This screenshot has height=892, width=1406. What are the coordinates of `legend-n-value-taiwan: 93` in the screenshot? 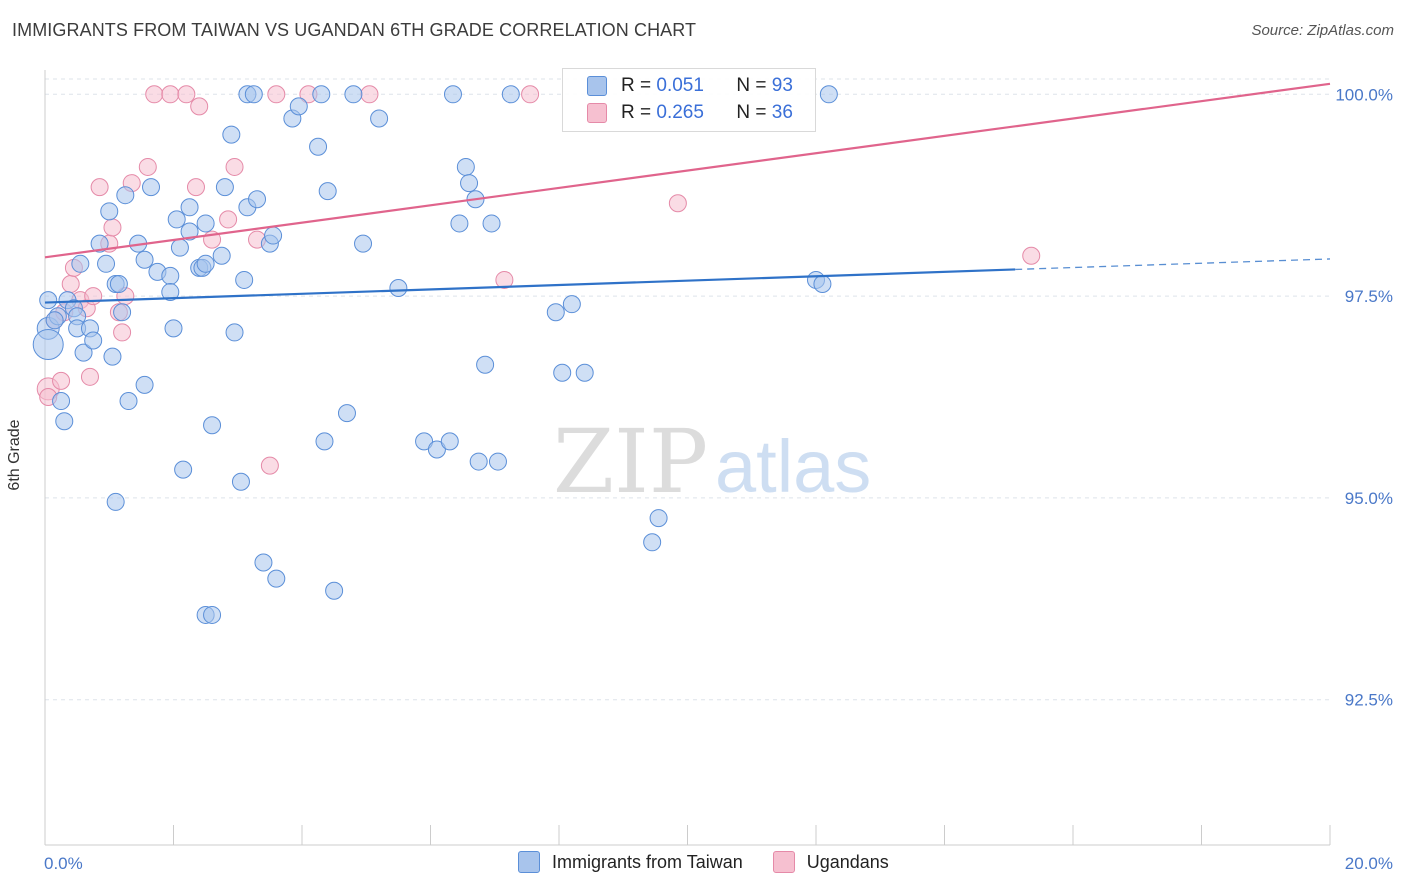 It's located at (782, 85).